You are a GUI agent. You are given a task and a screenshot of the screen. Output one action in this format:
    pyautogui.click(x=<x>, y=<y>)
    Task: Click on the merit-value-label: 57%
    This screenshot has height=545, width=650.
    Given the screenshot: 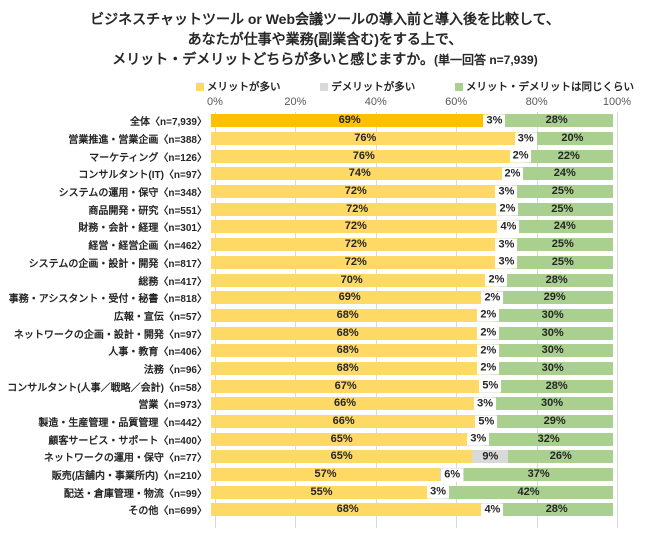 What is the action you would take?
    pyautogui.click(x=325, y=474)
    